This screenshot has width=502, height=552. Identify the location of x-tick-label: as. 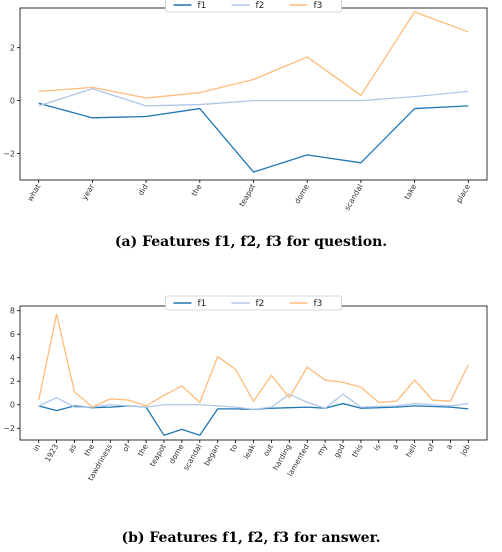
(72, 448).